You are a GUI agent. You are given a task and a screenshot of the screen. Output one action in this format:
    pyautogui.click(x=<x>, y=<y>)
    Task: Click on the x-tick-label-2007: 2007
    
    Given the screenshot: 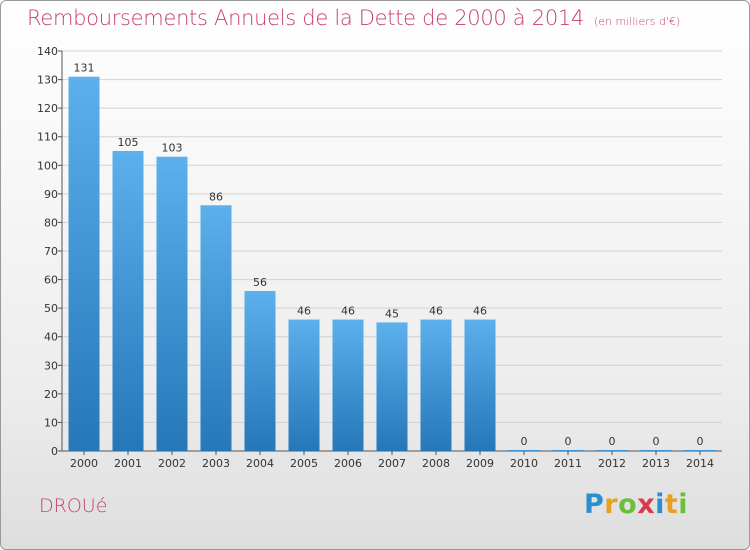 What is the action you would take?
    pyautogui.click(x=392, y=463)
    